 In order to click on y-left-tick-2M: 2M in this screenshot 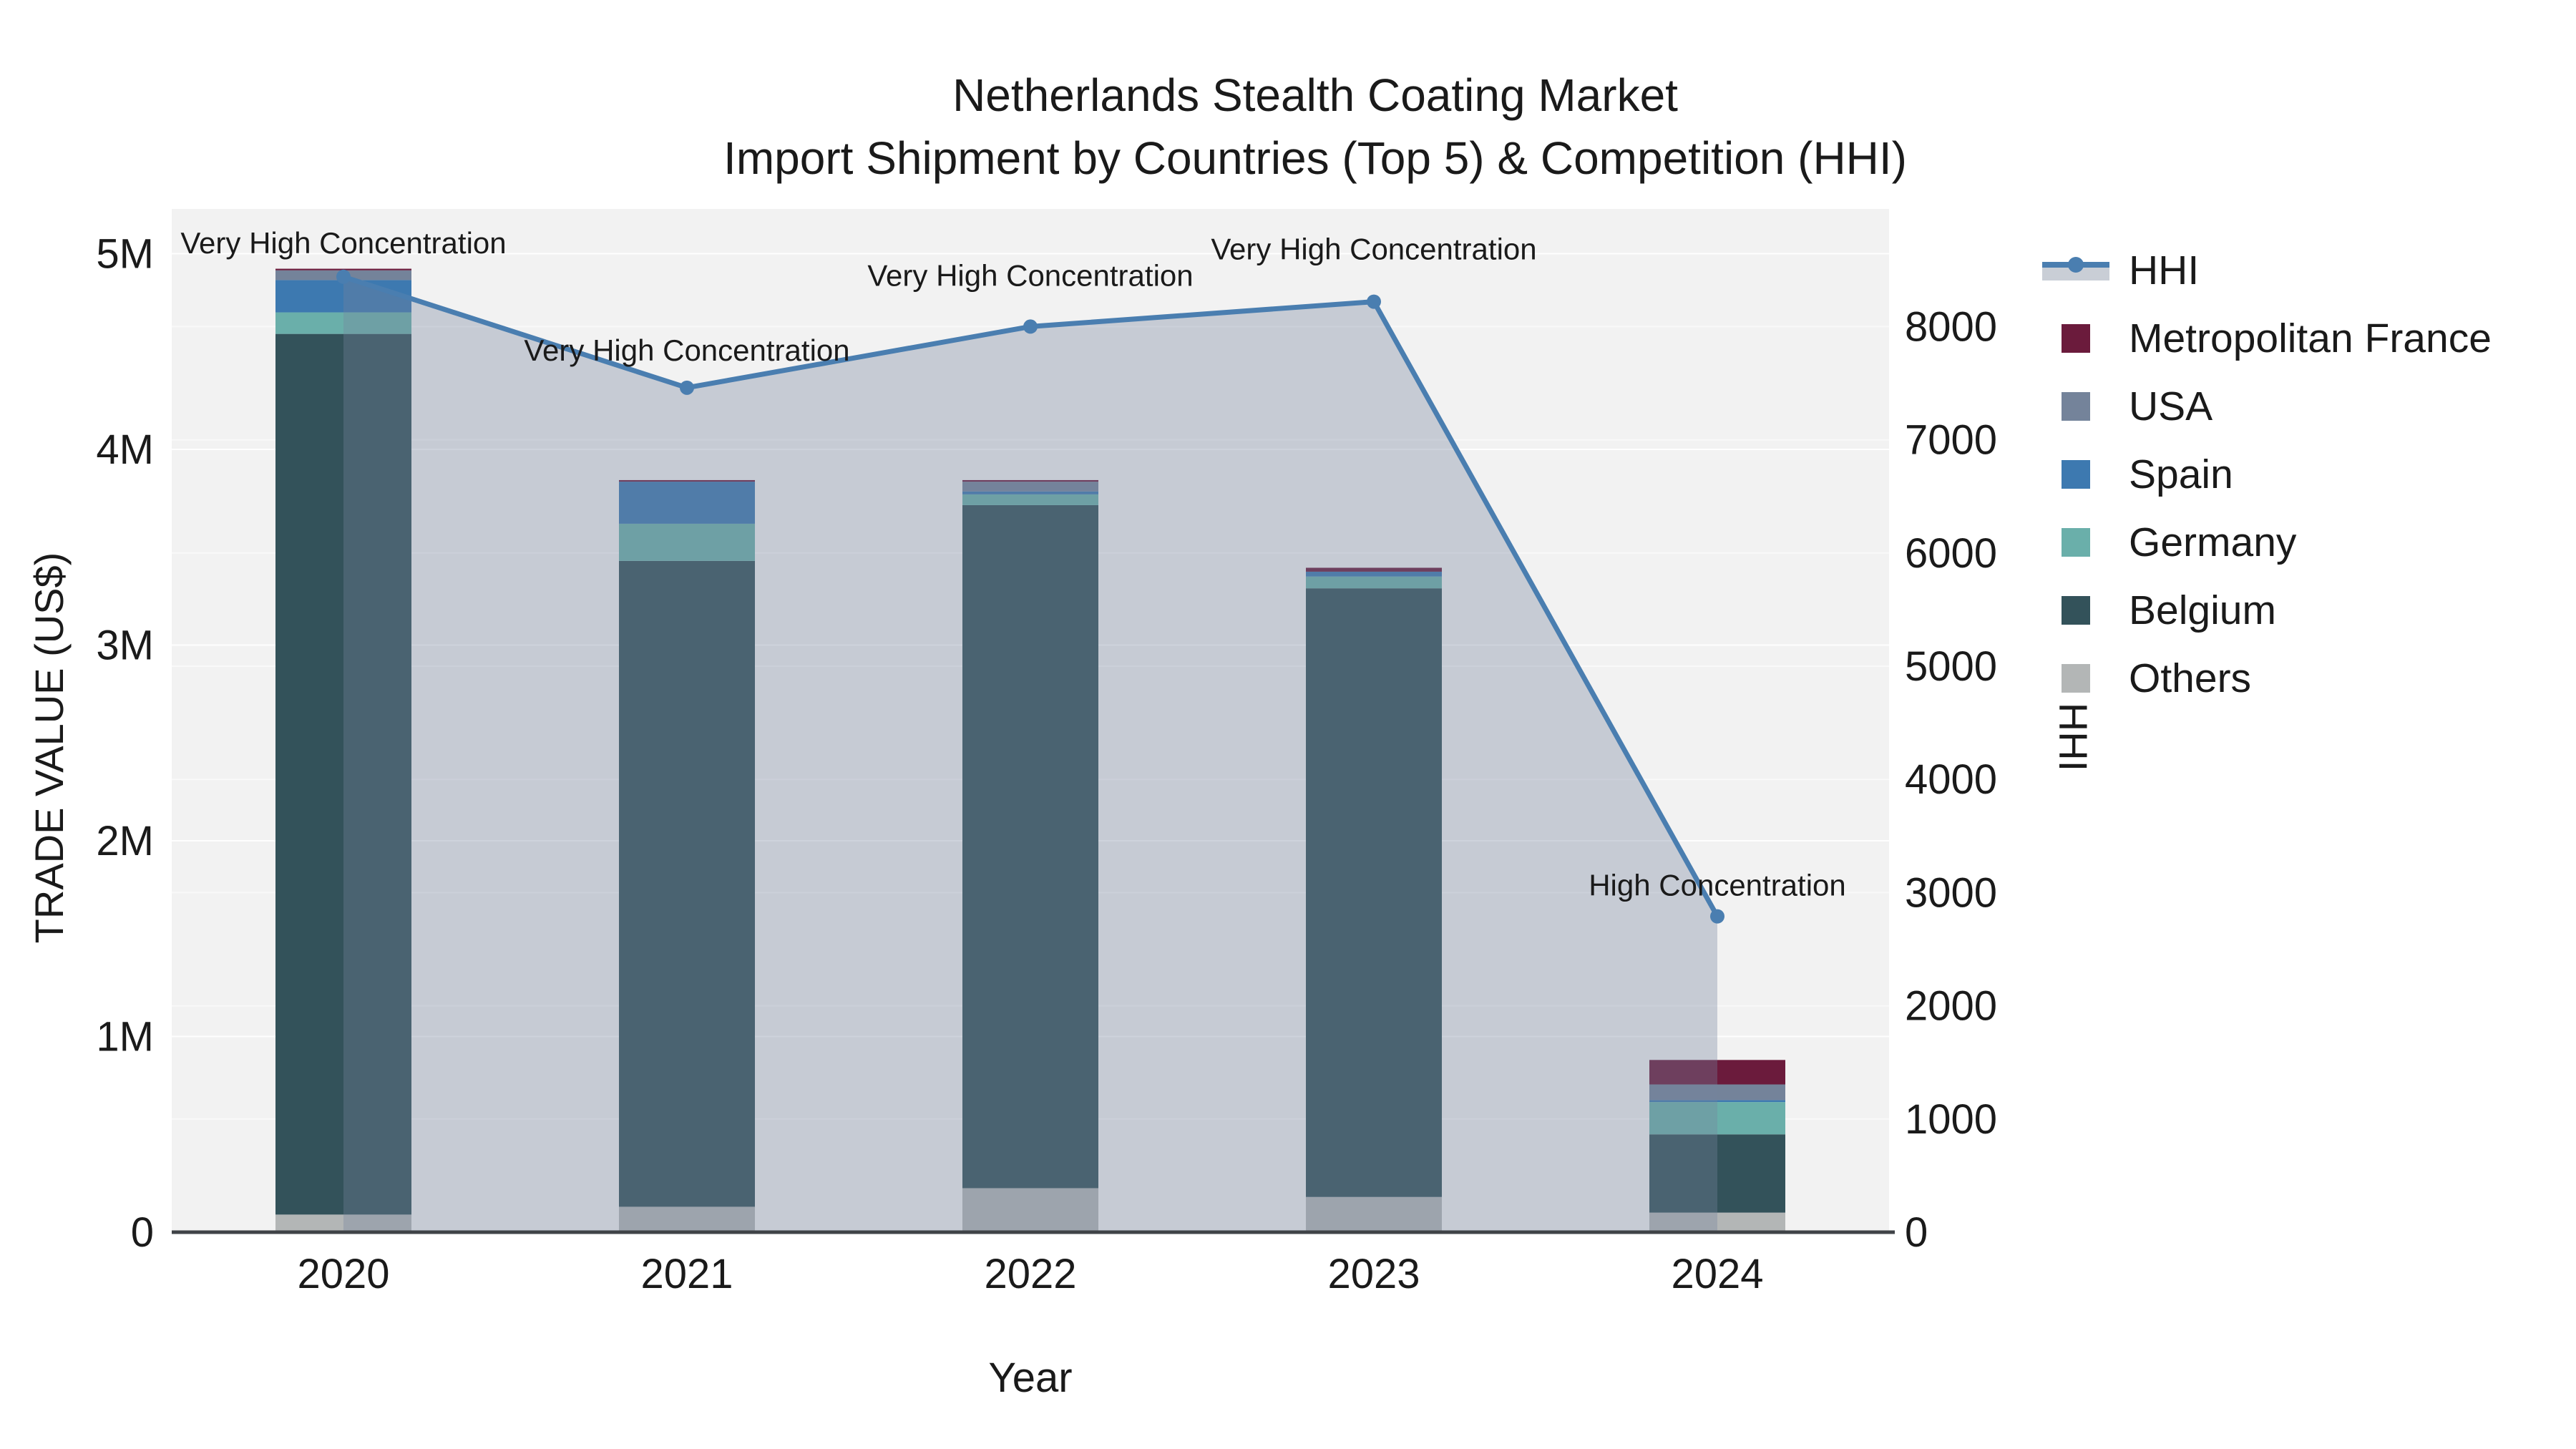, I will do `click(125, 841)`.